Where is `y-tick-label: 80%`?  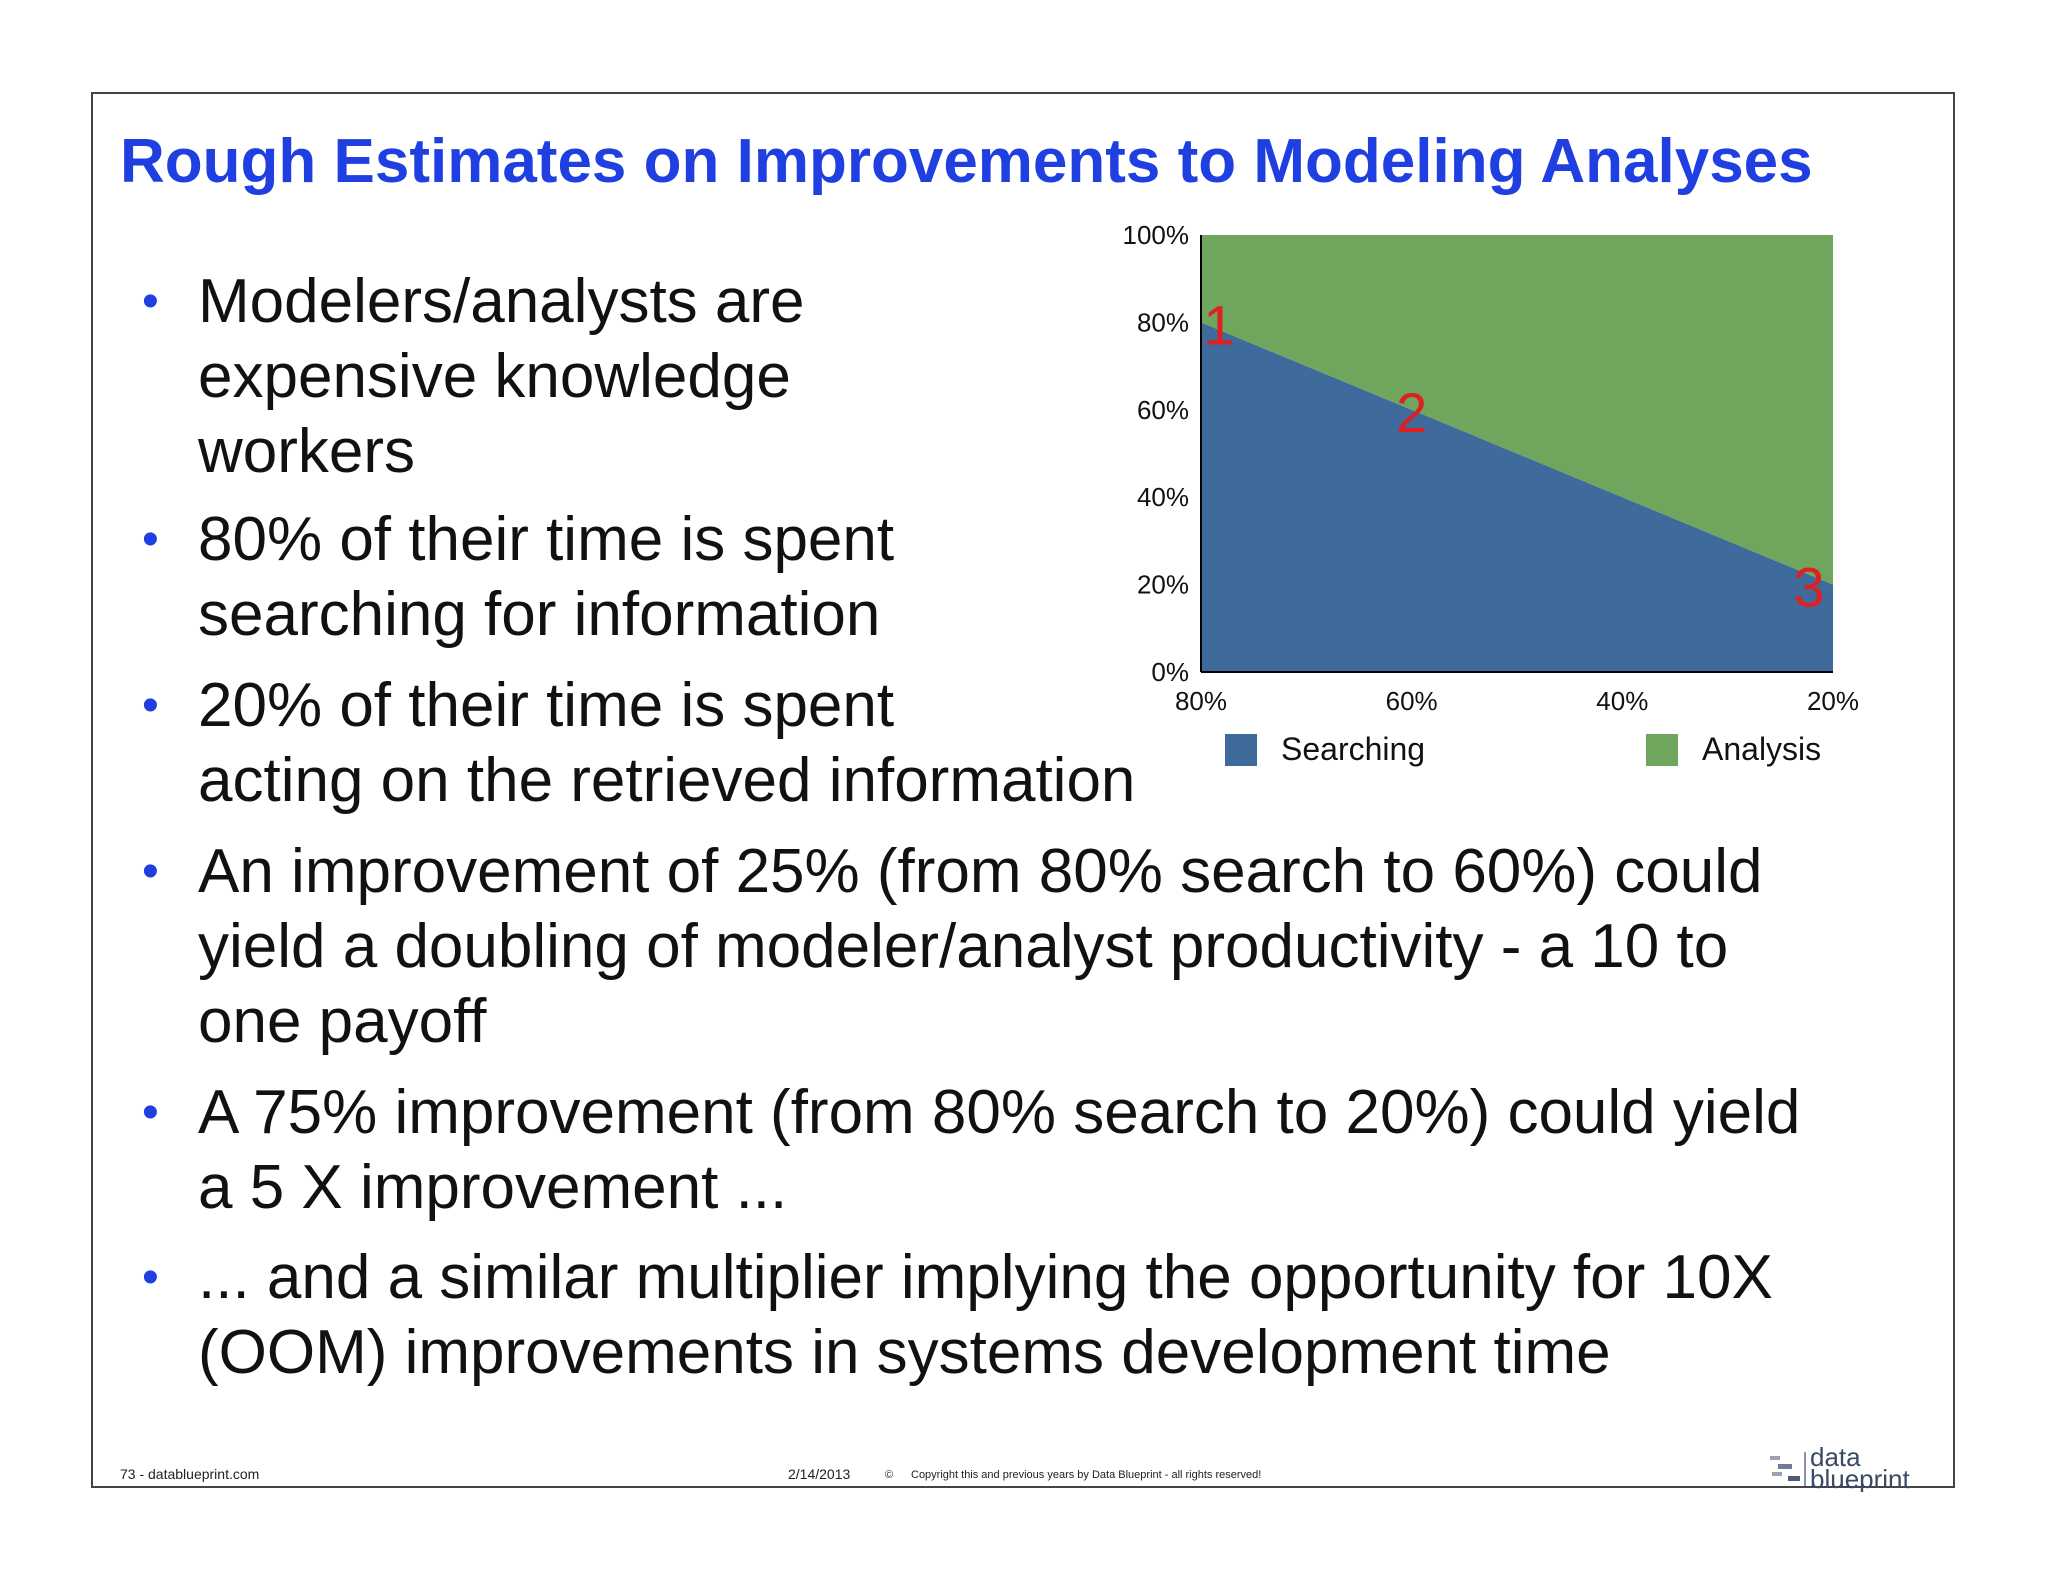 y-tick-label: 80% is located at coordinates (1163, 322).